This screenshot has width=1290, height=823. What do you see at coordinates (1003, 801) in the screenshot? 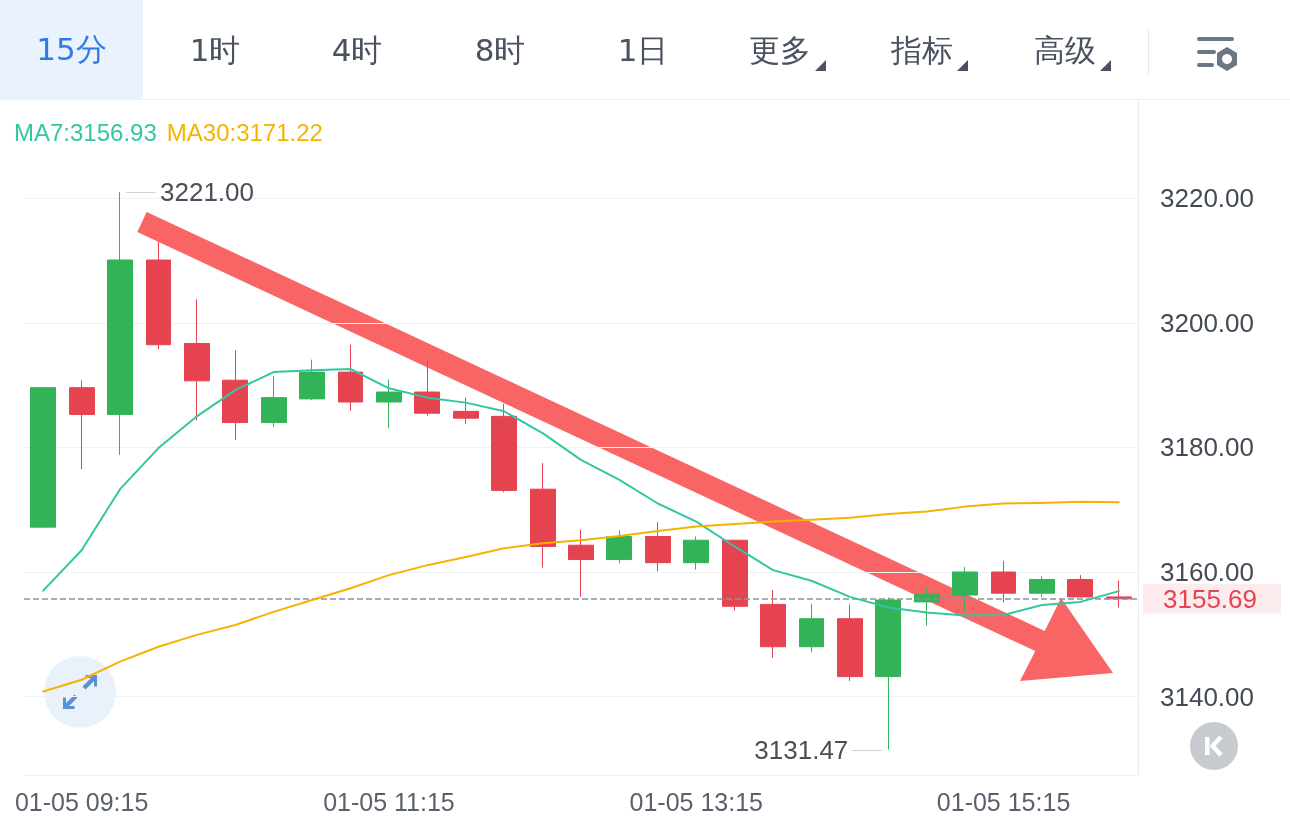
I see `x-tick-label: 01-05 15:15` at bounding box center [1003, 801].